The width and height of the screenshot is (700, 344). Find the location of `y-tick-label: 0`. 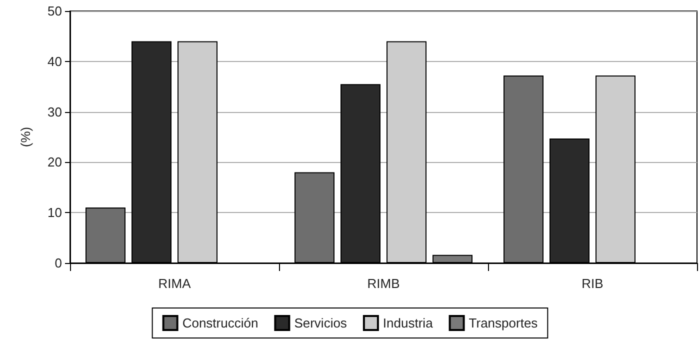

y-tick-label: 0 is located at coordinates (58, 263).